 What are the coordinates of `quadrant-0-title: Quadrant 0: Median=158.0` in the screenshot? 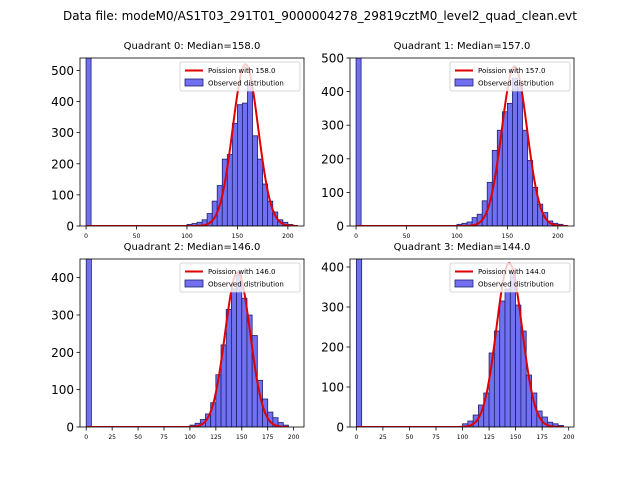 It's located at (192, 46).